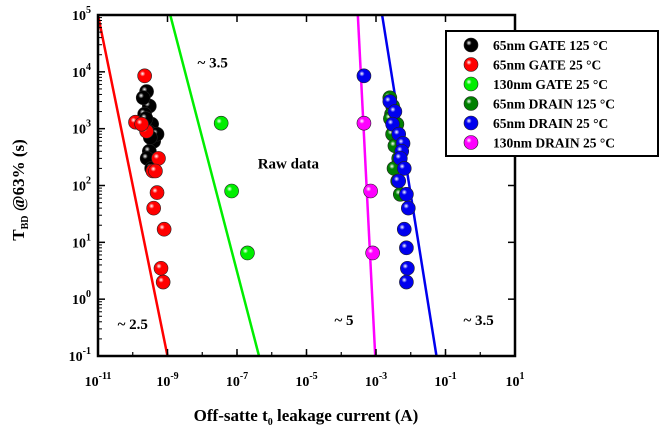 This screenshot has height=436, width=666. Describe the element at coordinates (515, 380) in the screenshot. I see `x-tick-label: 10¹` at that location.